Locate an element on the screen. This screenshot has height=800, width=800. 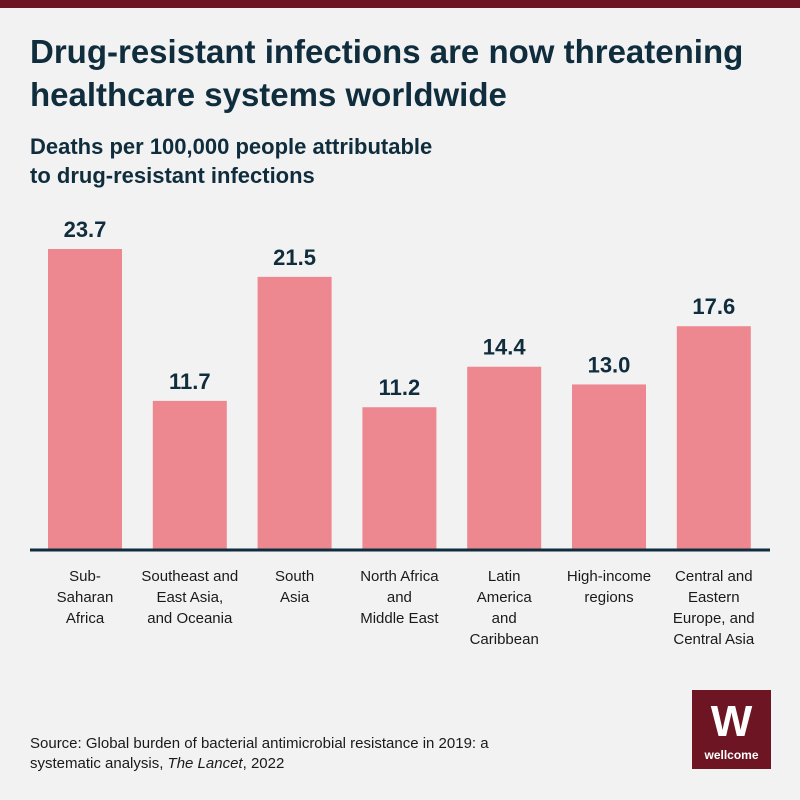
category-label-1-line-2: and Oceania is located at coordinates (190, 618).